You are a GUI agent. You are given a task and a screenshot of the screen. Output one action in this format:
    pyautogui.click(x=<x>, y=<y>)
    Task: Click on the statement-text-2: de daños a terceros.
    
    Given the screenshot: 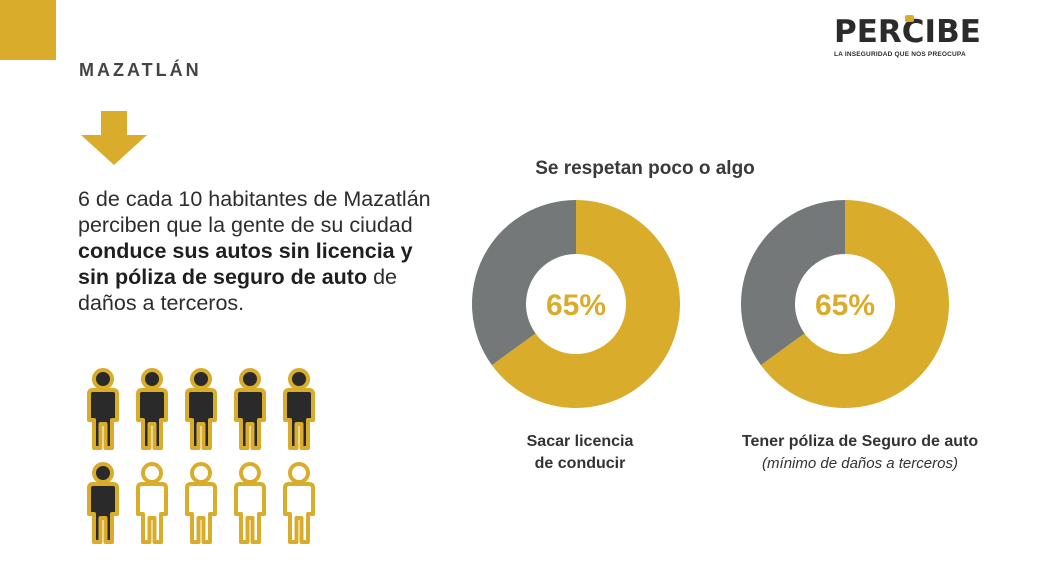 What is the action you would take?
    pyautogui.click(x=237, y=290)
    